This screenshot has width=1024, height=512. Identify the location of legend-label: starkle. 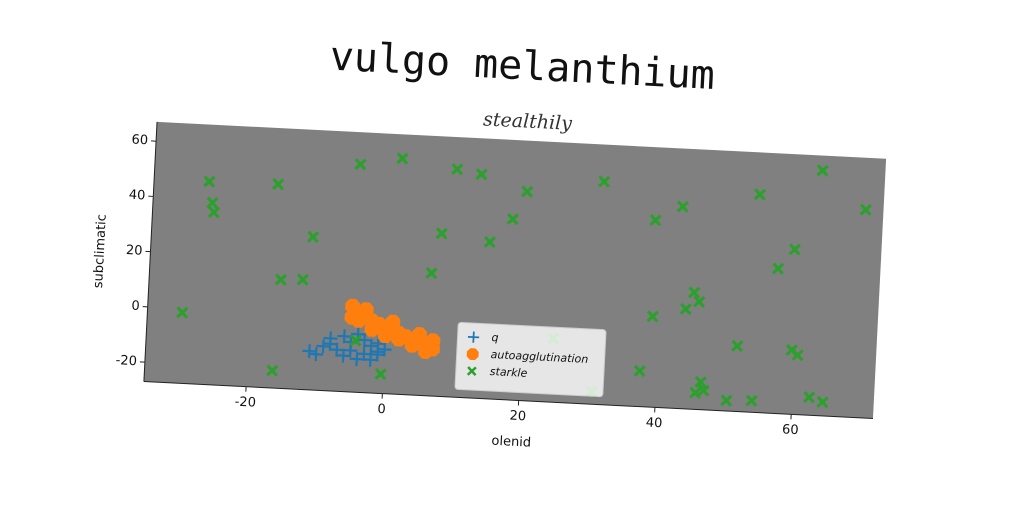
(509, 372).